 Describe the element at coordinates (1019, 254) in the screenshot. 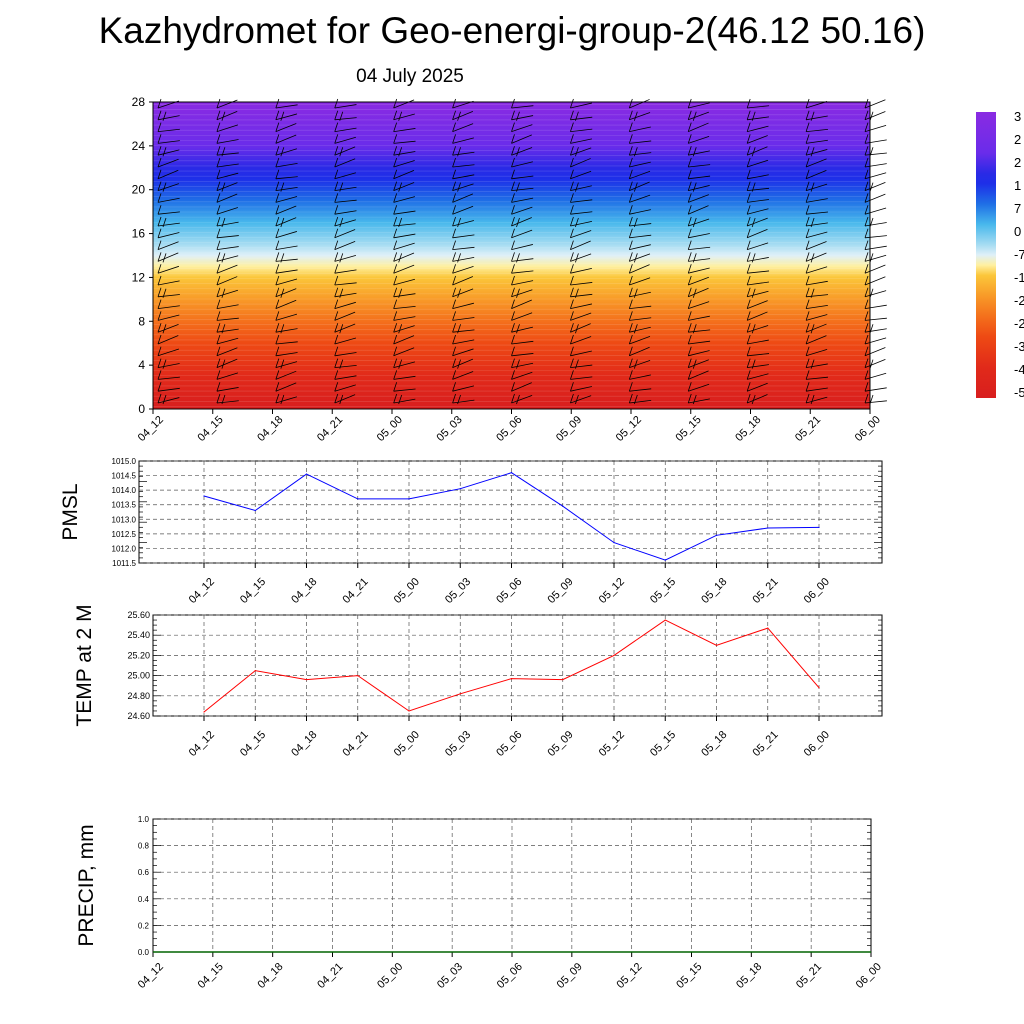

I see `colorbar-label: -7` at that location.